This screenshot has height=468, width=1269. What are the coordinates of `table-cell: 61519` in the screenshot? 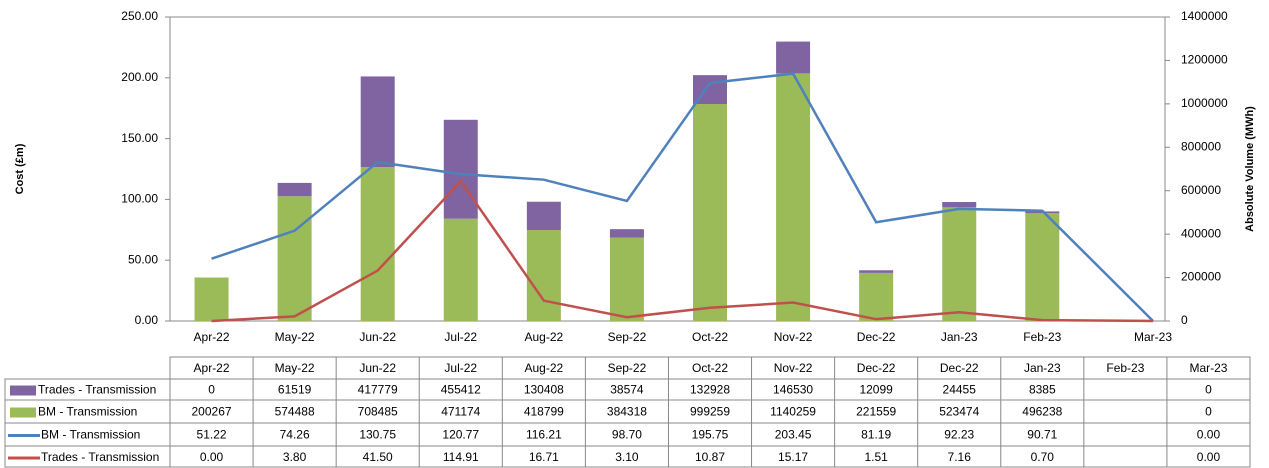 It's located at (295, 390).